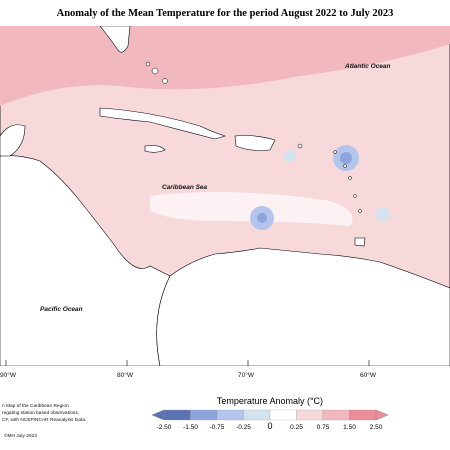 Image resolution: width=450 pixels, height=450 pixels. Describe the element at coordinates (190, 427) in the screenshot. I see `legend-label: -1.50` at that location.